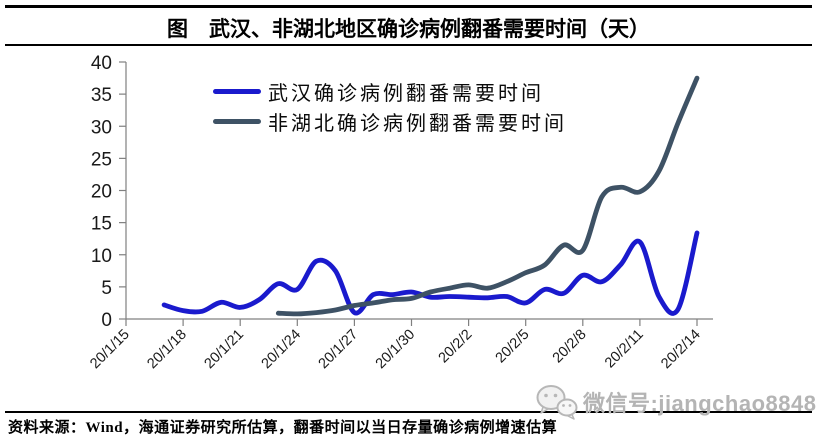 Image resolution: width=817 pixels, height=443 pixels. What do you see at coordinates (408, 412) in the screenshot?
I see `bottom-rule` at bounding box center [408, 412].